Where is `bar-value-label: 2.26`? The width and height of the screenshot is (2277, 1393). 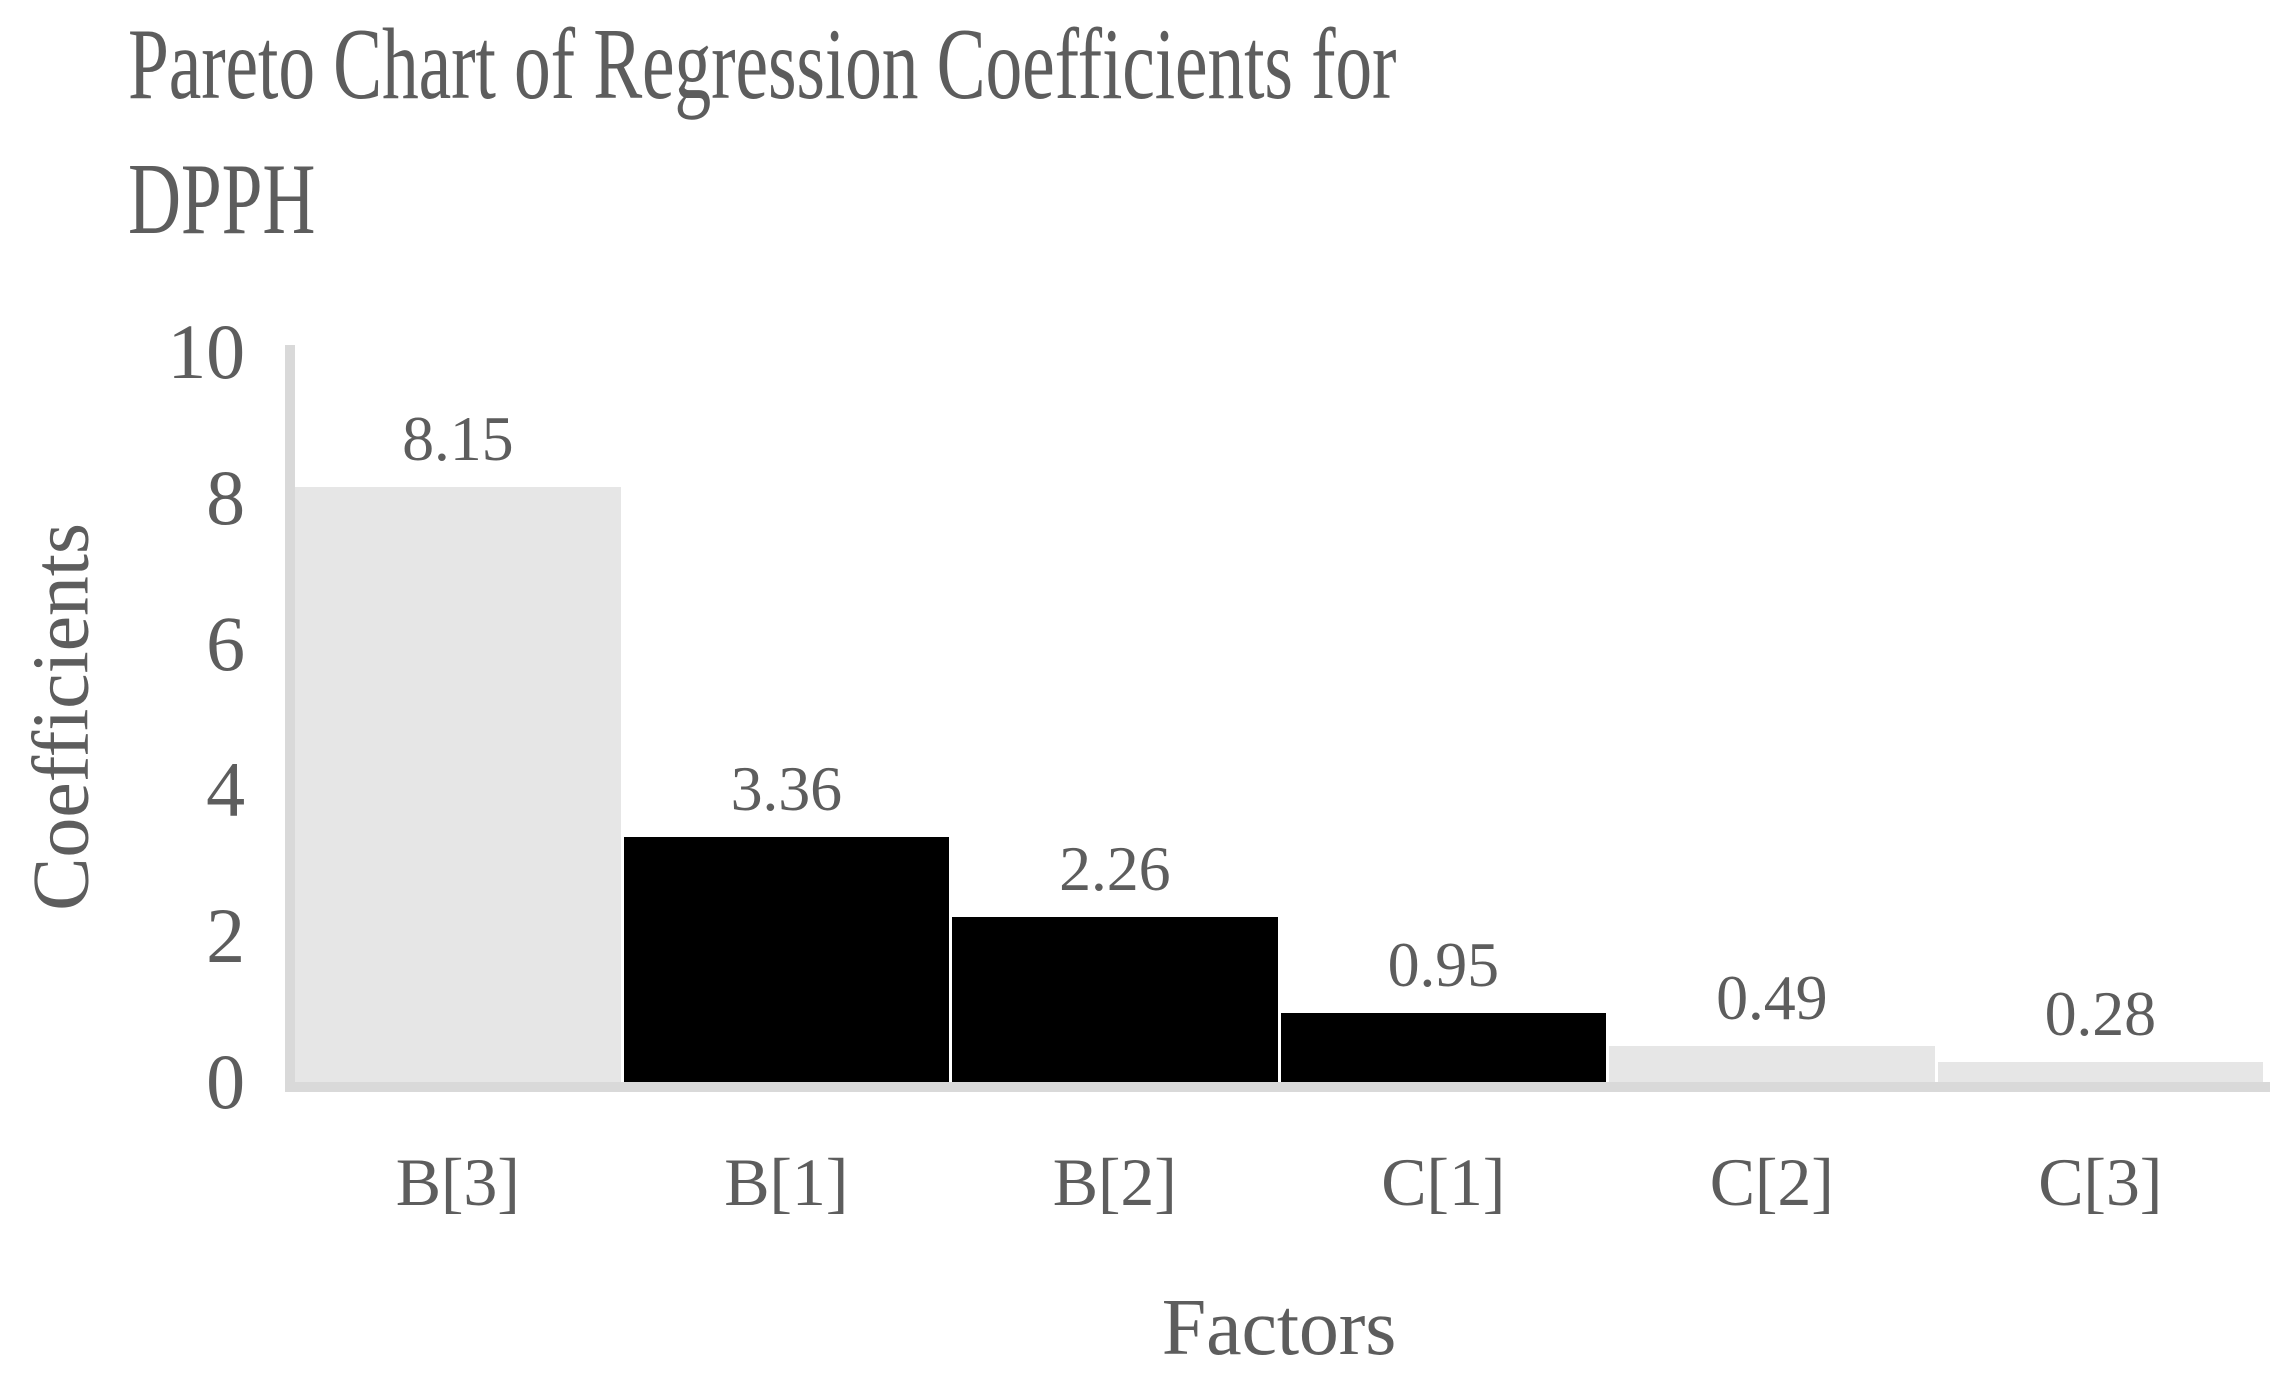
bar-value-label: 2.26 is located at coordinates (1115, 868).